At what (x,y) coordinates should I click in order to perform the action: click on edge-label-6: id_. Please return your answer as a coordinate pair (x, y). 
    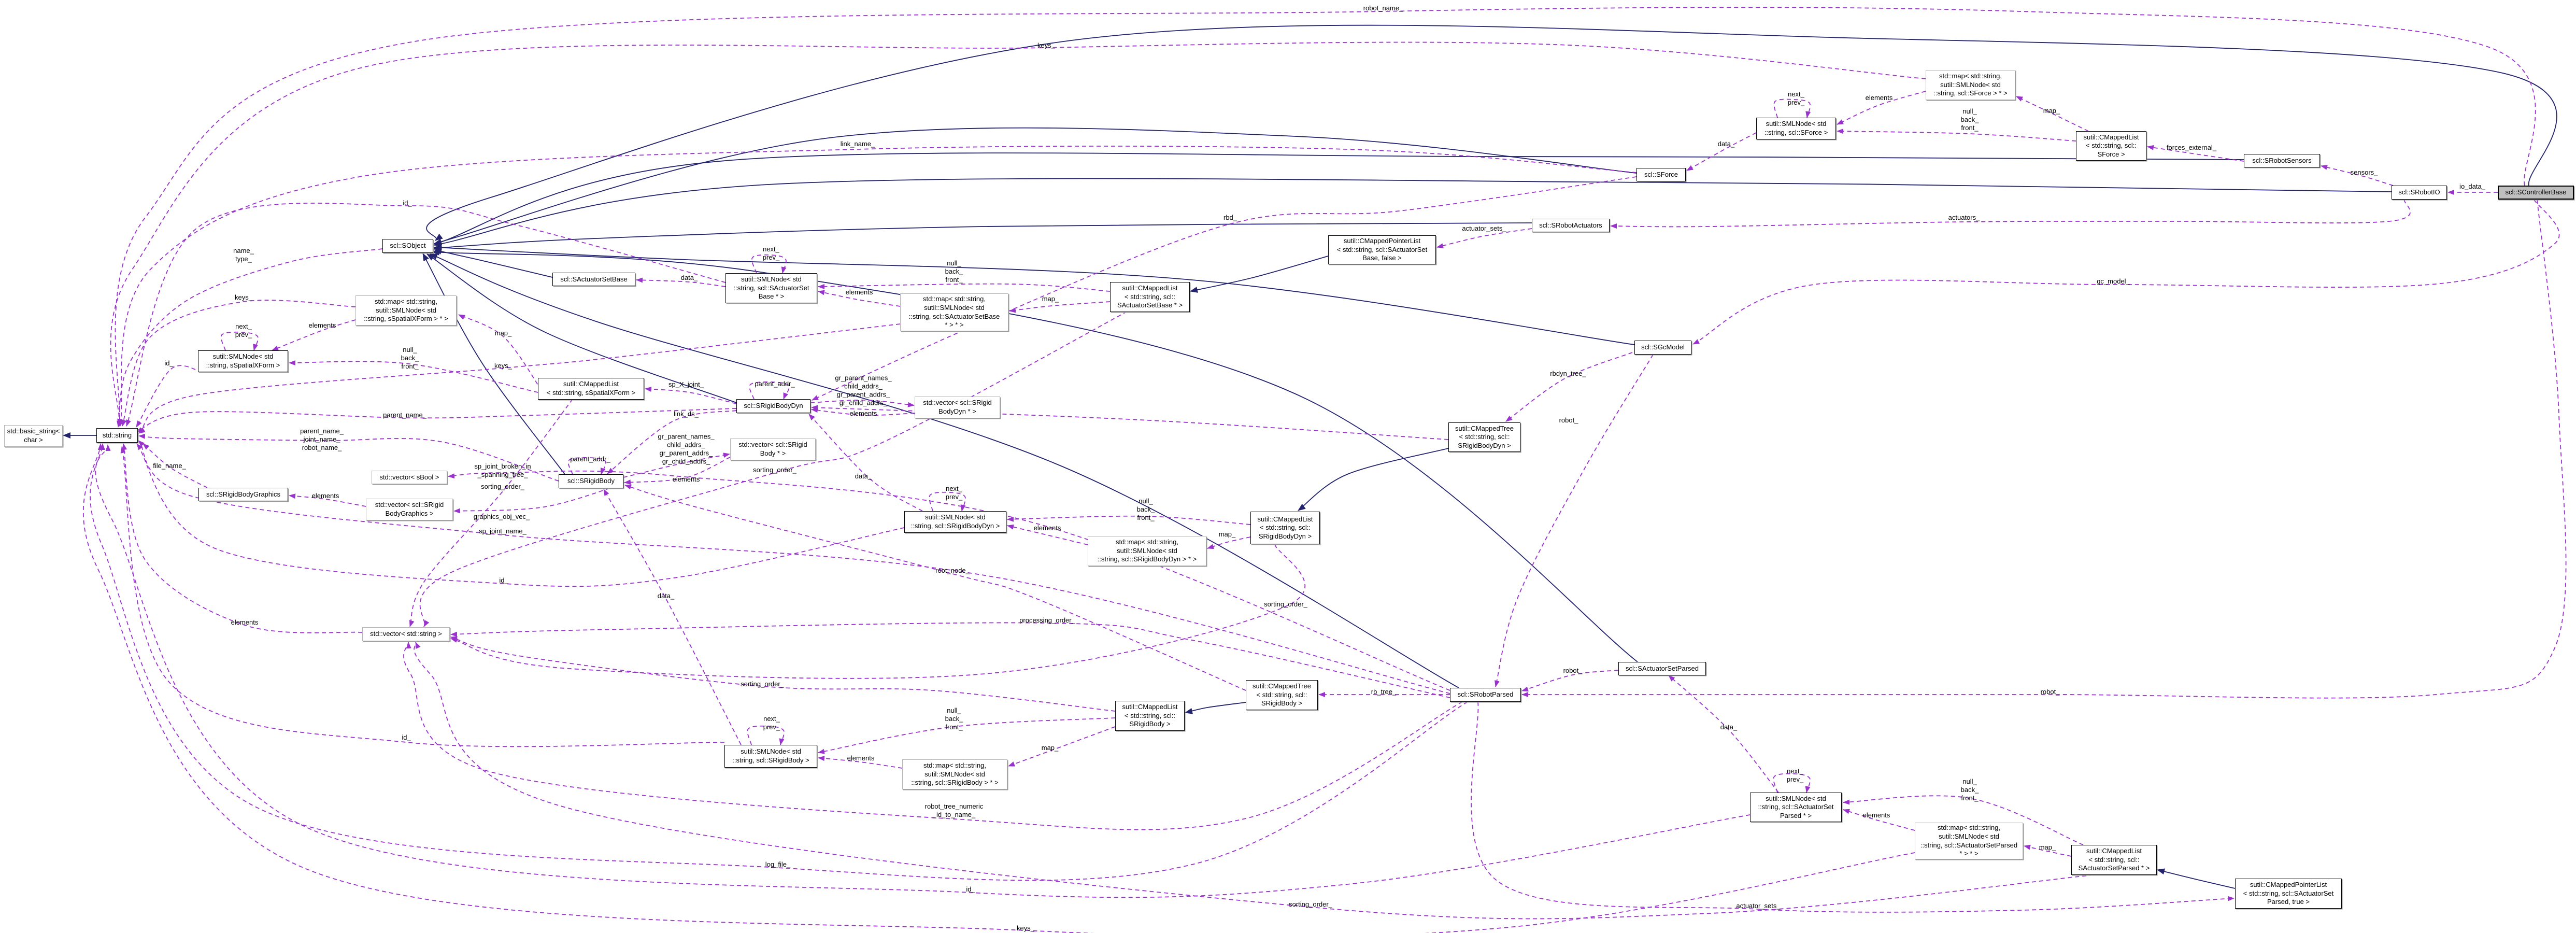
    Looking at the image, I should click on (407, 203).